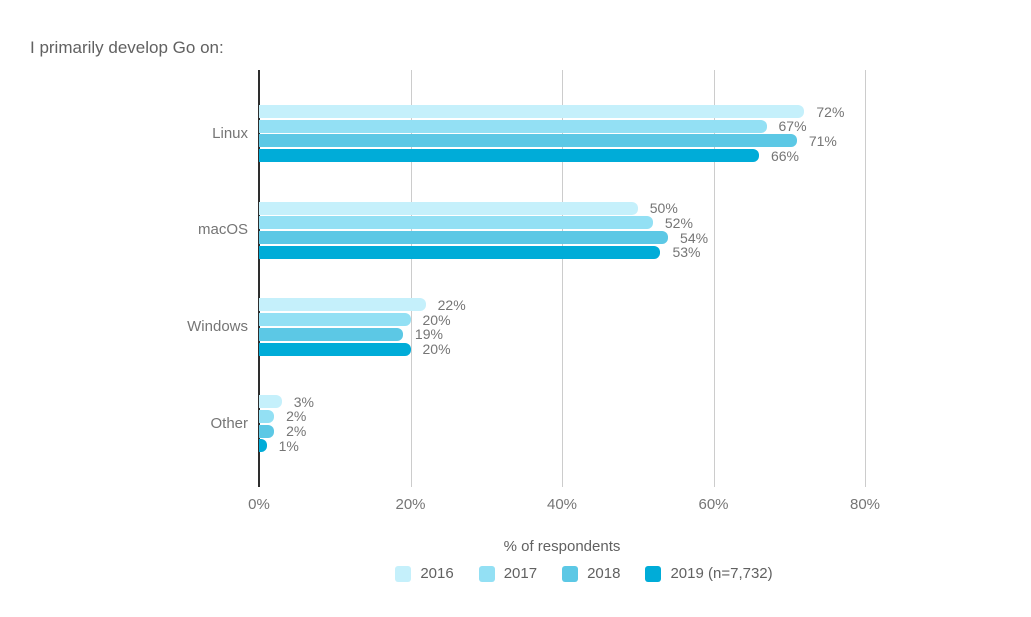 The width and height of the screenshot is (1031, 617). What do you see at coordinates (460, 252) in the screenshot?
I see `bar-macos-2019` at bounding box center [460, 252].